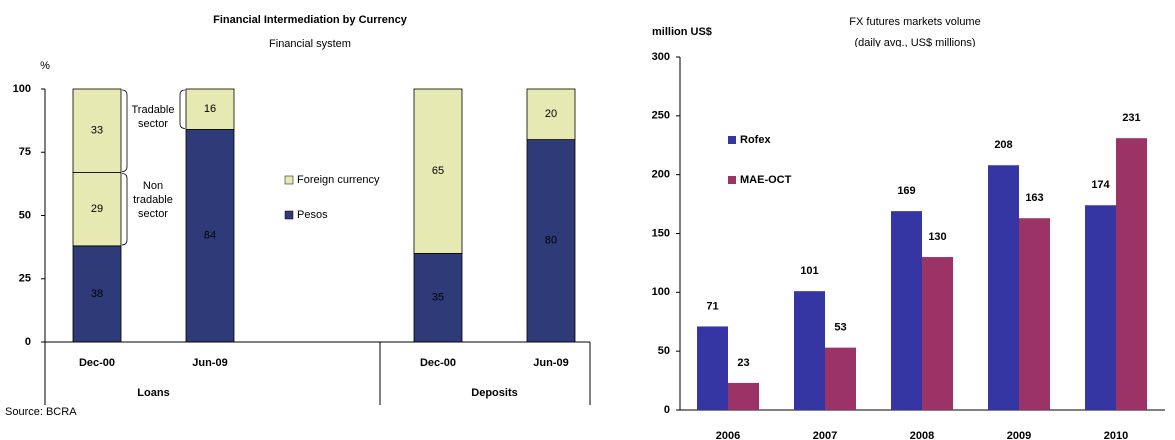  Describe the element at coordinates (937, 237) in the screenshot. I see `data-label: 130` at that location.